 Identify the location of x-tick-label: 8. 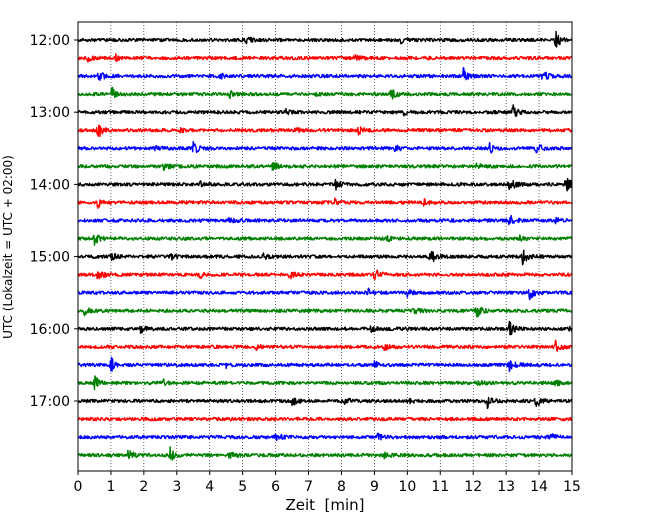
(341, 487).